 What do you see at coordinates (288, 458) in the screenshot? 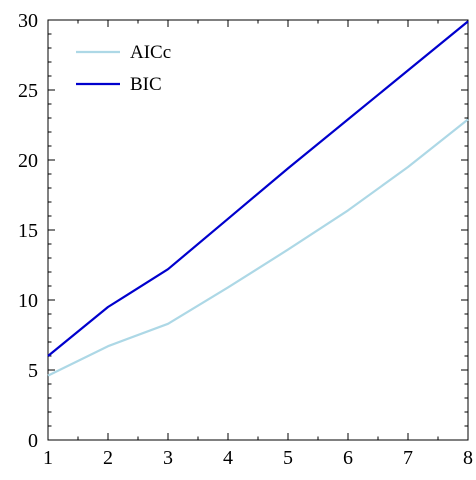
I see `x-tick-label-5: 5` at bounding box center [288, 458].